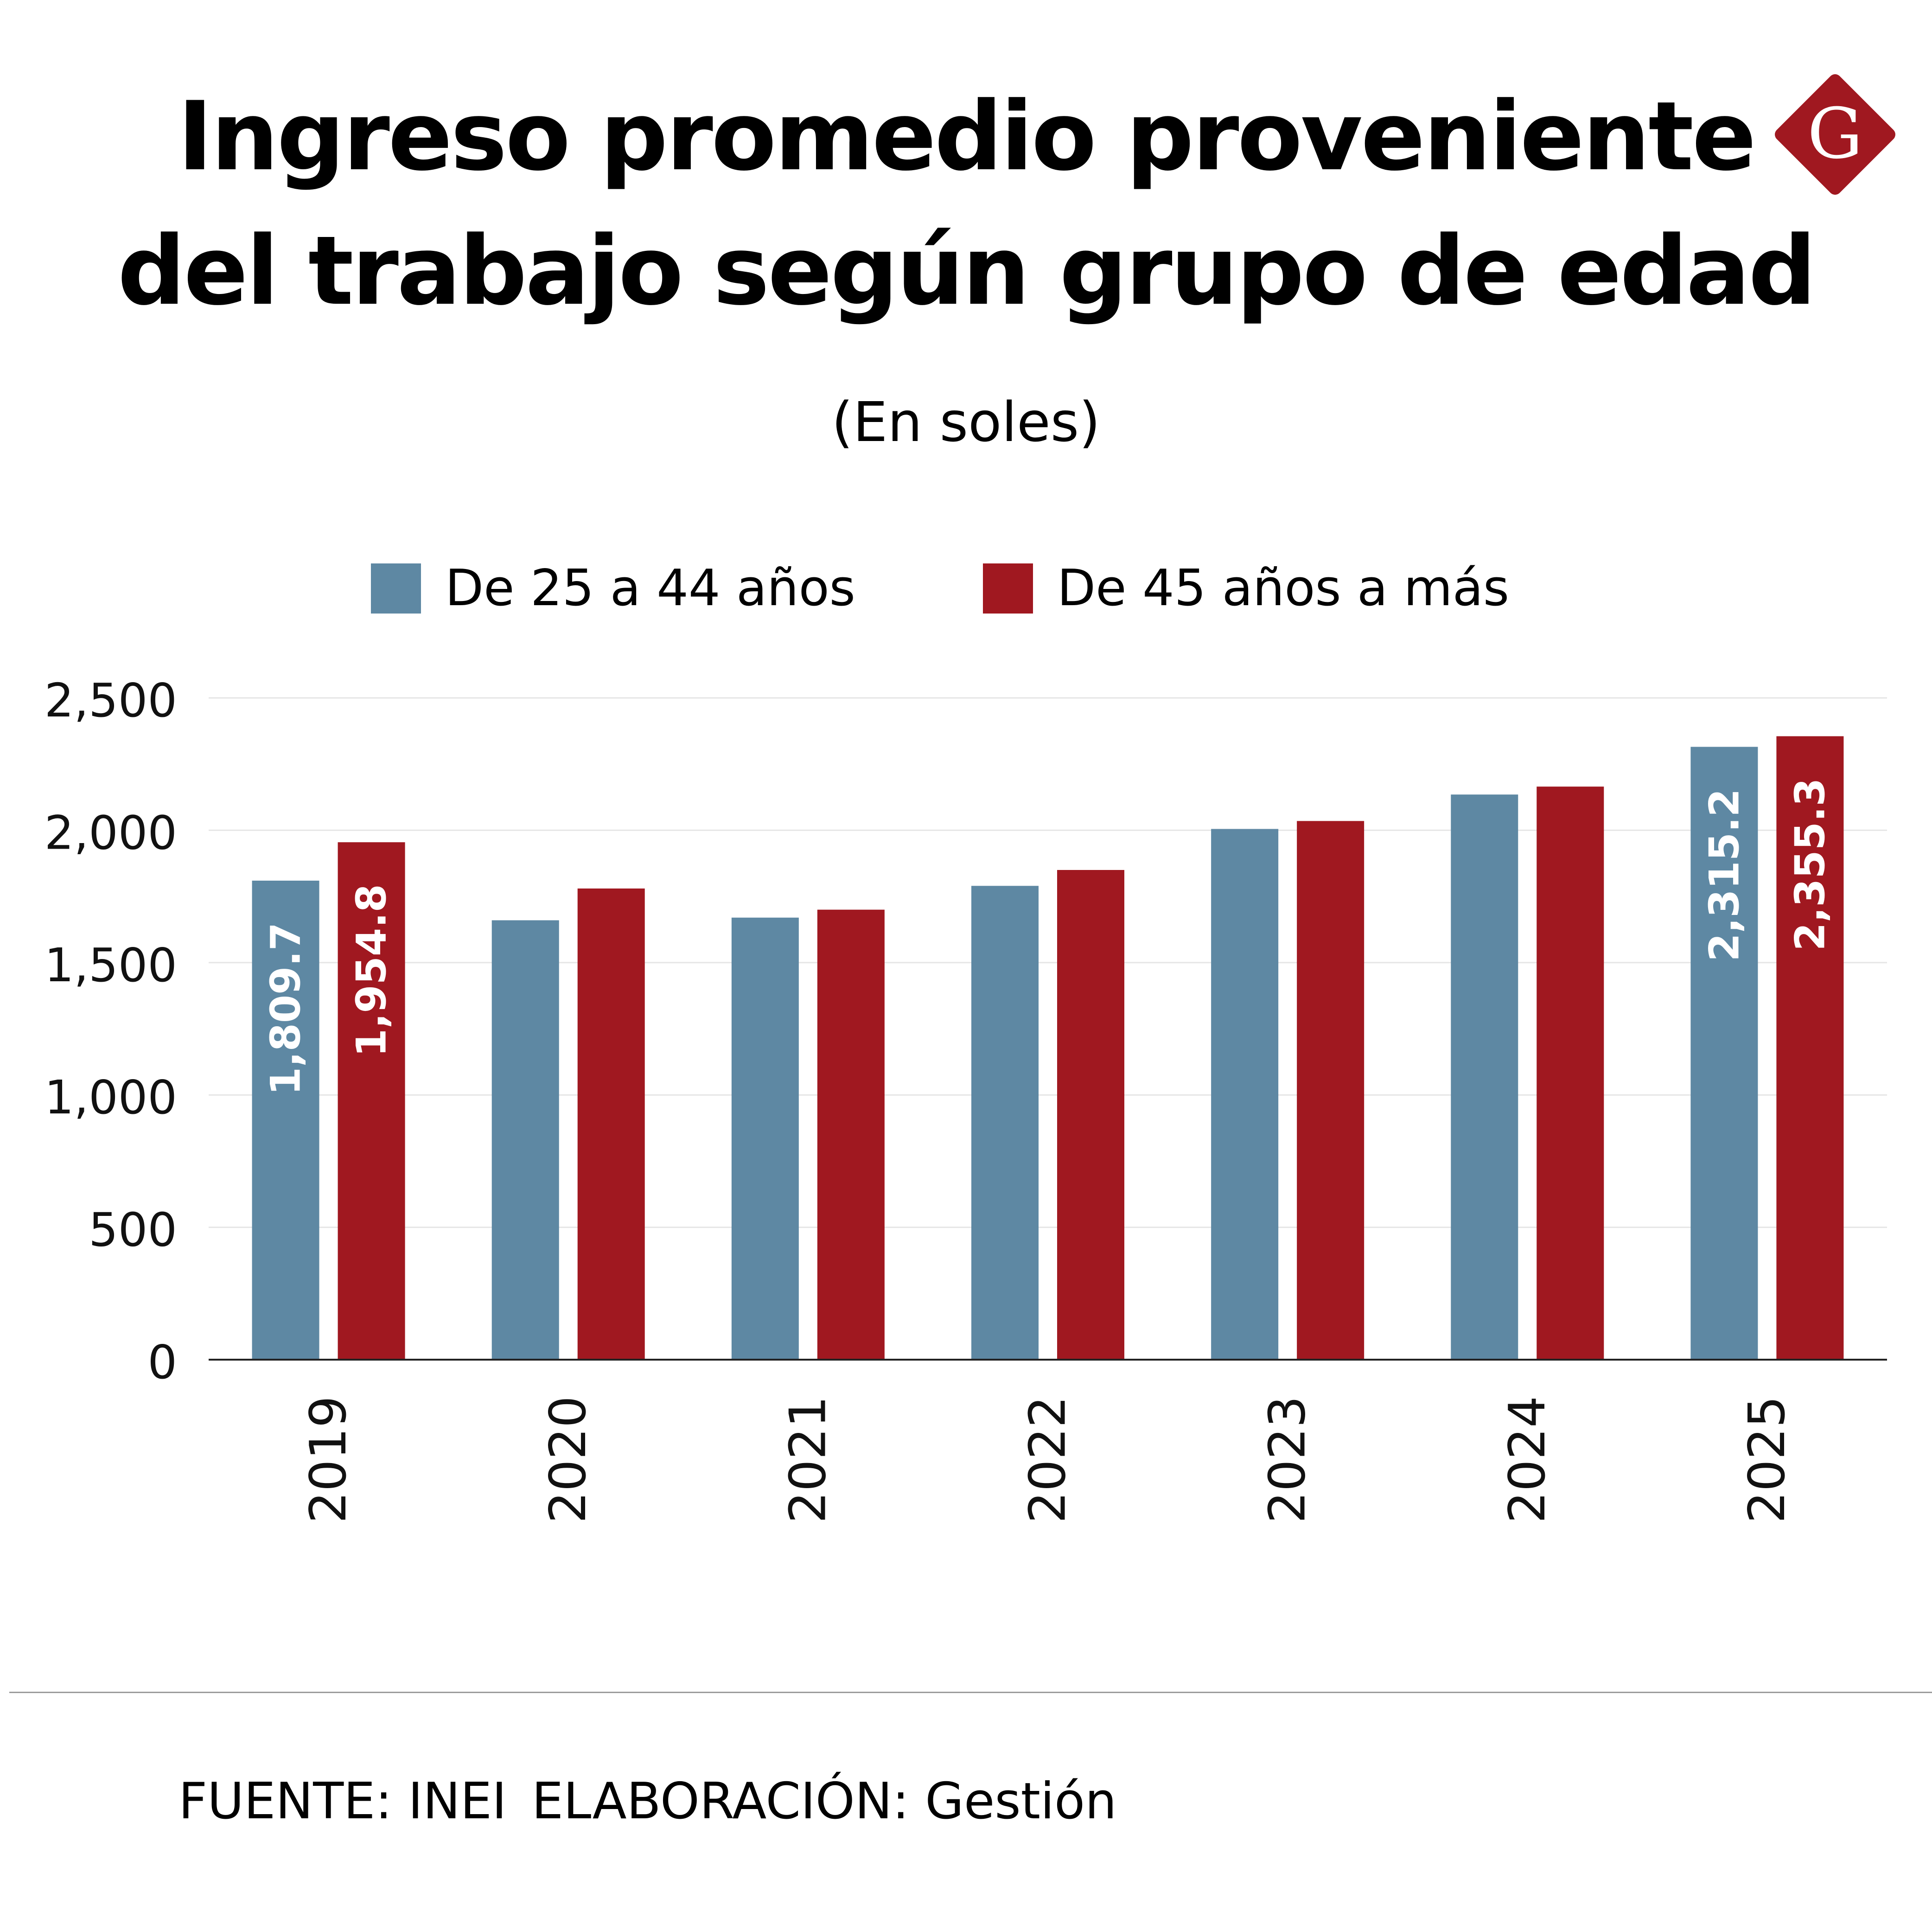 The image size is (1932, 1918). Describe the element at coordinates (1767, 1459) in the screenshot. I see `x-tick-label: 2025` at that location.